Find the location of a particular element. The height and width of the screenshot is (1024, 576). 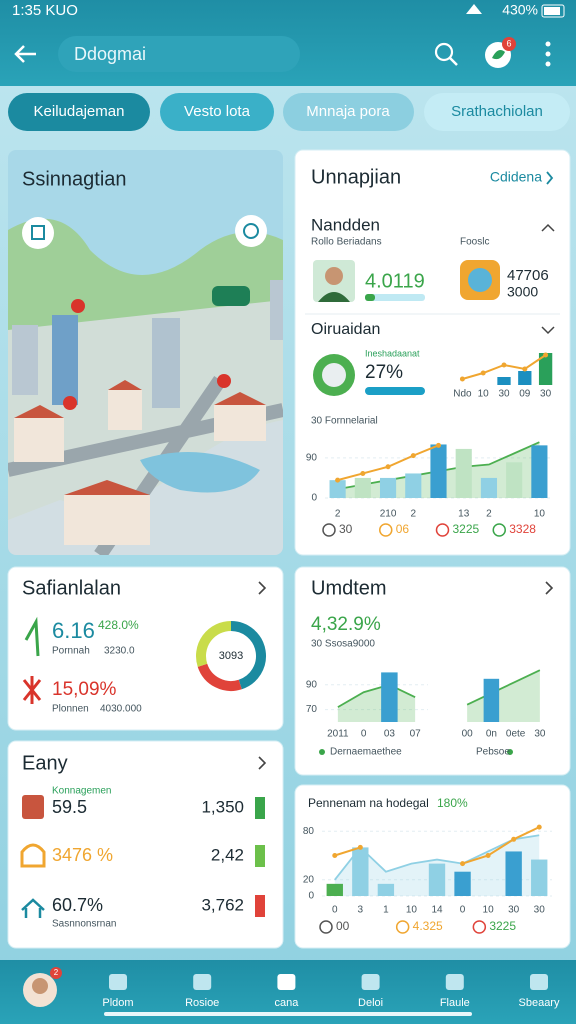

y-tick-label: 90 is located at coordinates (312, 457).